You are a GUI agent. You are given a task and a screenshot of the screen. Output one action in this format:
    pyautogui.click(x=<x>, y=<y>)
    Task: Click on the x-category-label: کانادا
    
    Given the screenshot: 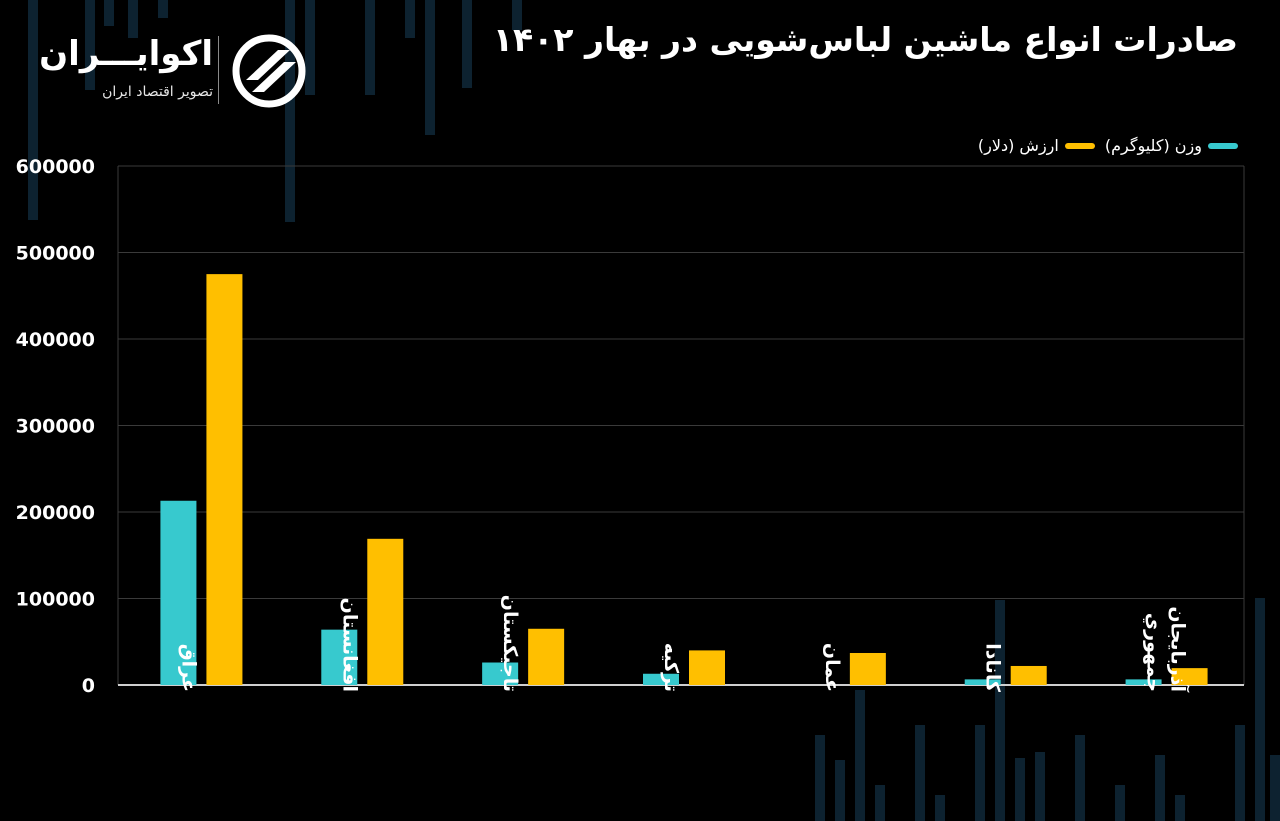 What is the action you would take?
    pyautogui.click(x=993, y=668)
    